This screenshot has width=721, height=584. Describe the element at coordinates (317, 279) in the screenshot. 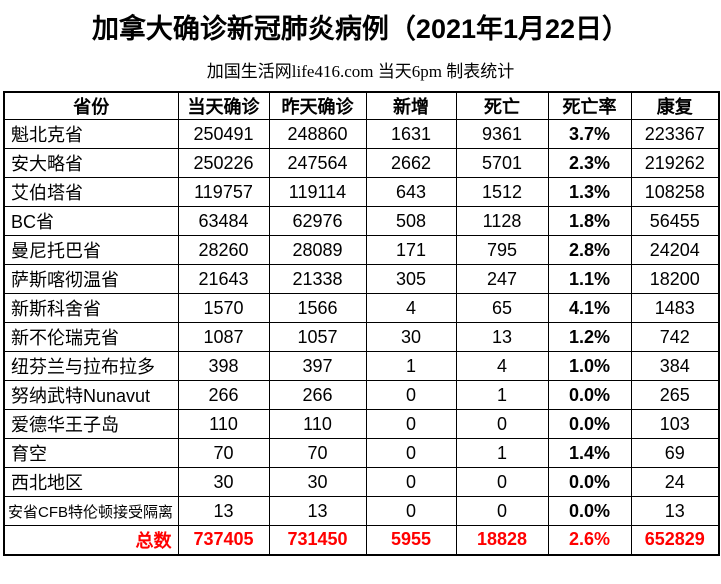

I see `yesterday-confirmed-cell: 21338` at that location.